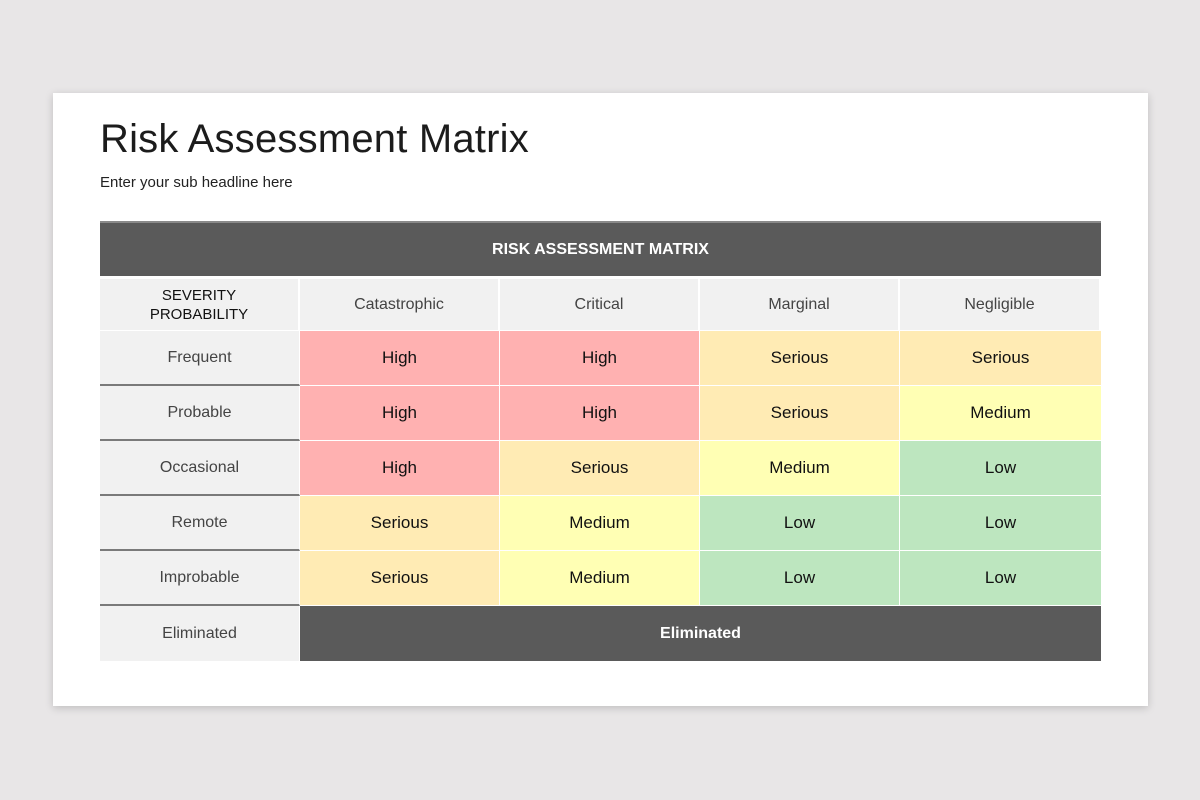 This screenshot has height=800, width=1200. Describe the element at coordinates (196, 182) in the screenshot. I see `page-subtitle: Enter your sub headline here` at that location.